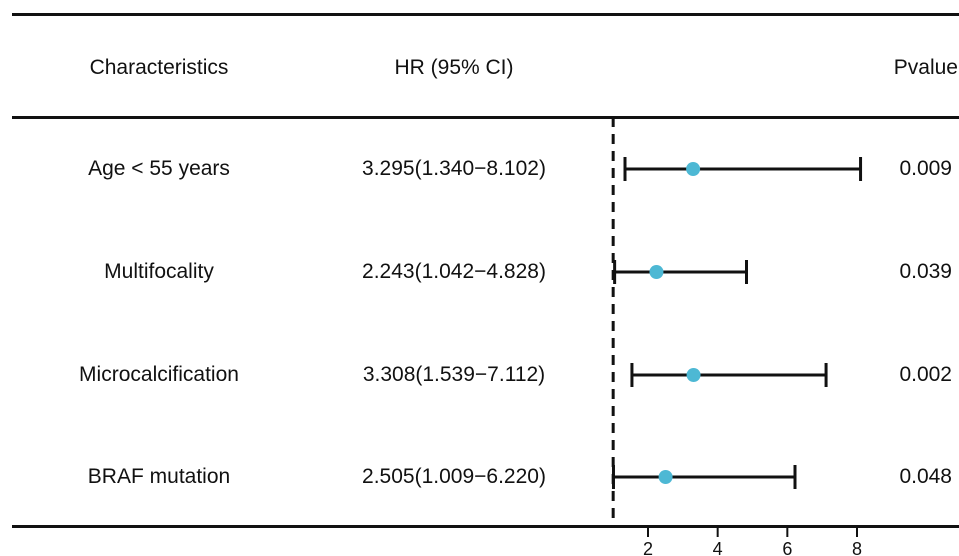  I want to click on row-label: Multifocality, so click(159, 271).